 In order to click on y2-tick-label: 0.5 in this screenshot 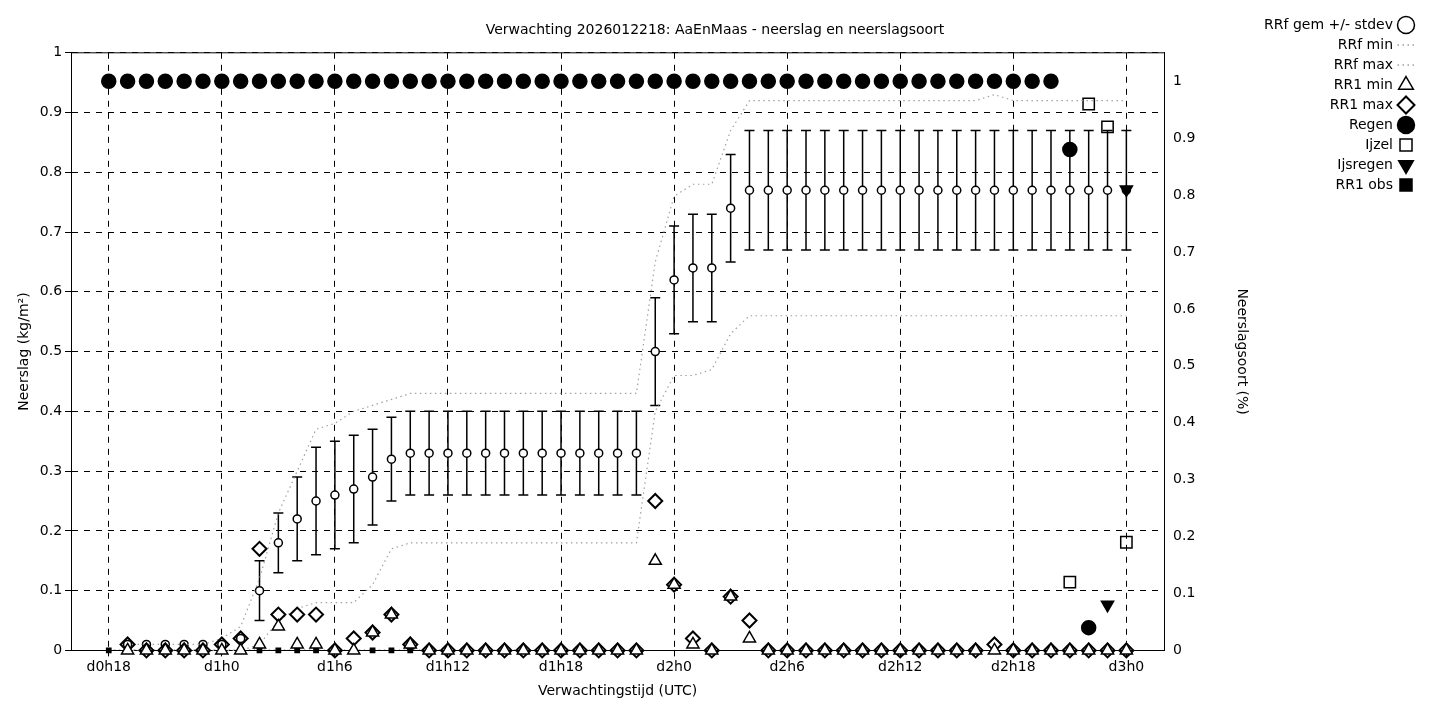, I will do `click(1184, 364)`.